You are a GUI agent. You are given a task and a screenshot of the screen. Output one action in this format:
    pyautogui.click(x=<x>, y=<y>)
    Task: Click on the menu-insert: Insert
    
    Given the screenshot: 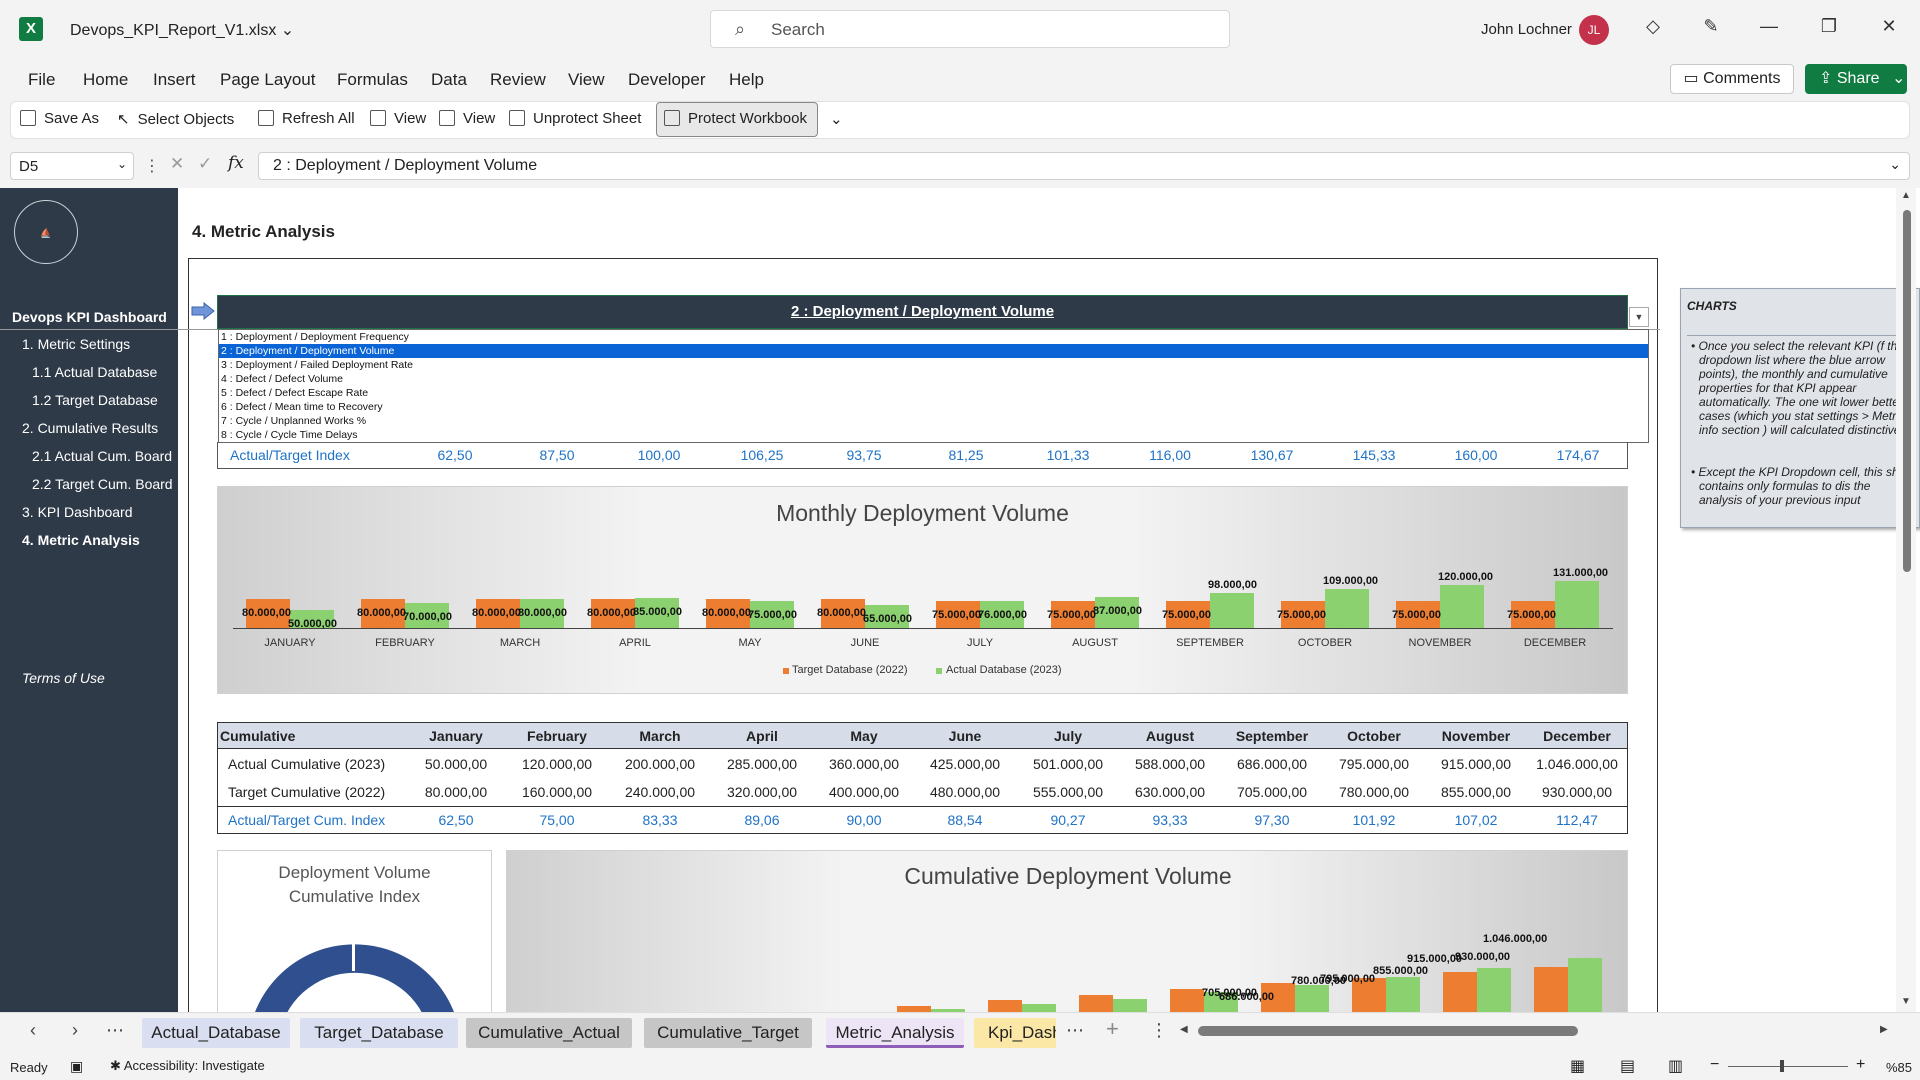 What is the action you would take?
    pyautogui.click(x=174, y=79)
    